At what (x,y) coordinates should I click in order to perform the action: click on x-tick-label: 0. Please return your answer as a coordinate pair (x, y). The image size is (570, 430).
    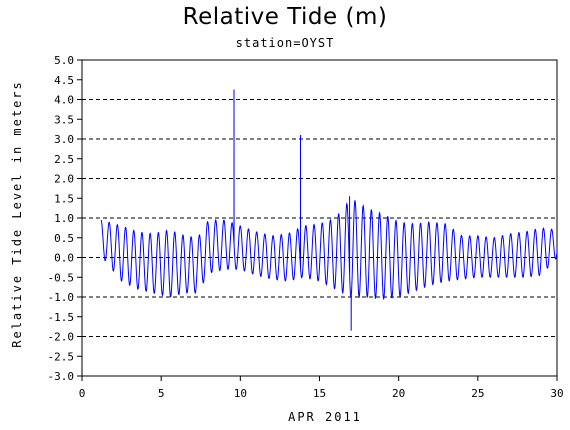
    Looking at the image, I should click on (82, 393).